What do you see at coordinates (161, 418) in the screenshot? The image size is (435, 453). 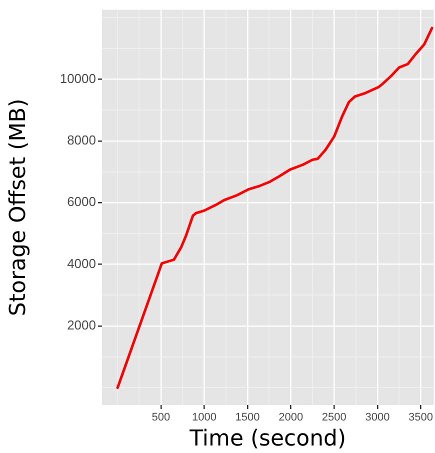 I see `x-tick-label: 500` at bounding box center [161, 418].